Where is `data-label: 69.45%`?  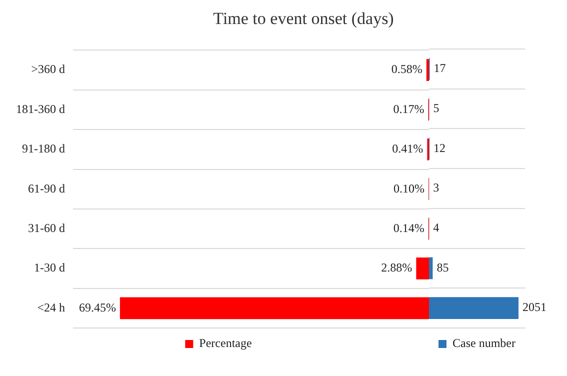
data-label: 69.45% is located at coordinates (97, 307).